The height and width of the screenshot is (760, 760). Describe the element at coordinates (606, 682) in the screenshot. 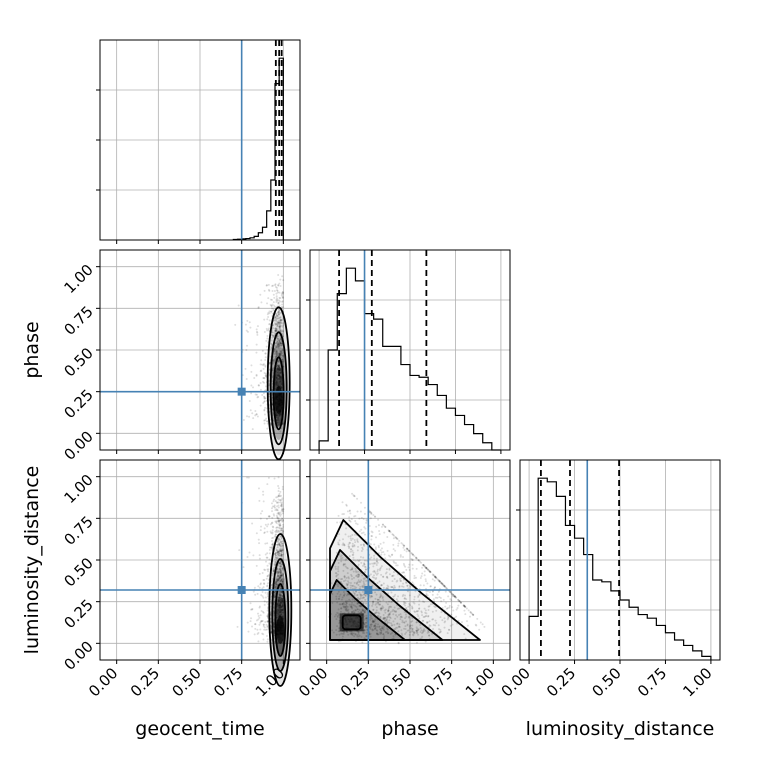

I see `x-tick-label: 0.50` at that location.